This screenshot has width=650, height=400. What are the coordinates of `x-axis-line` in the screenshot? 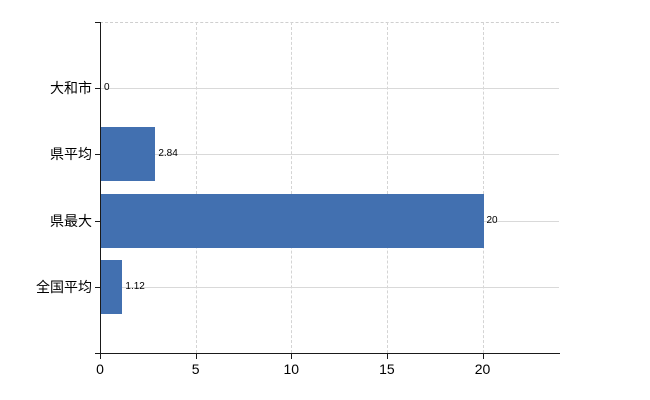 It's located at (327, 353).